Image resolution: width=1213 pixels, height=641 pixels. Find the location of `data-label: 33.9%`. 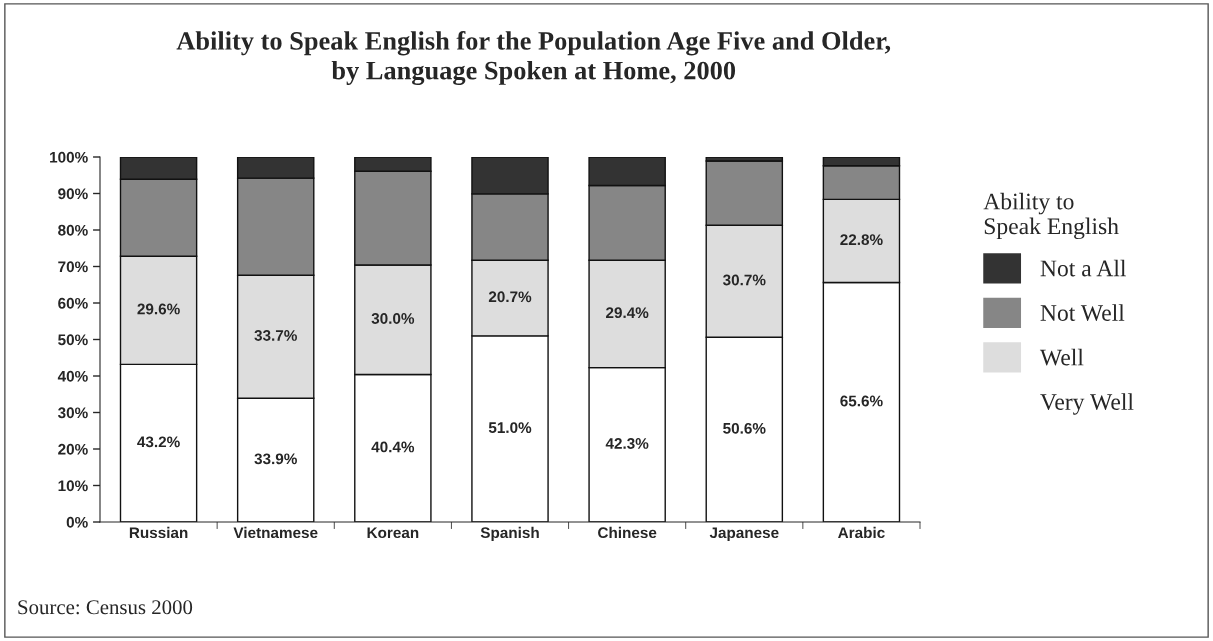

data-label: 33.9% is located at coordinates (275, 459).